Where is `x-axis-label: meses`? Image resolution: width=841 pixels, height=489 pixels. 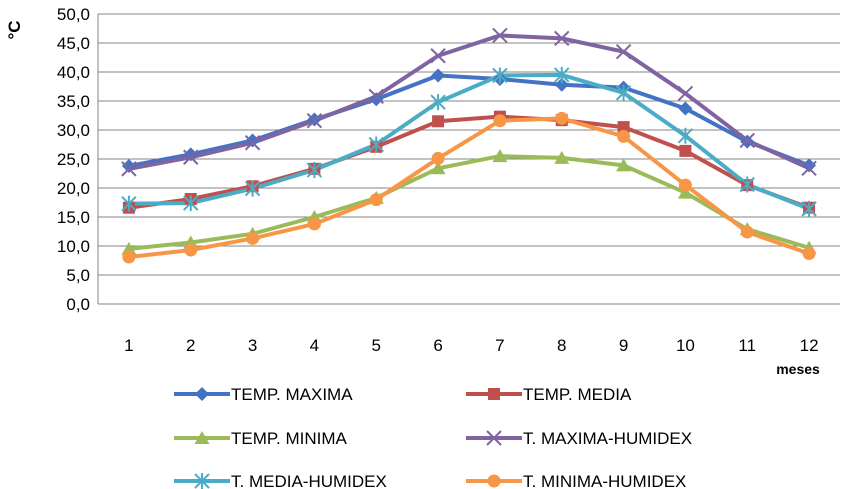 x-axis-label: meses is located at coordinates (798, 369).